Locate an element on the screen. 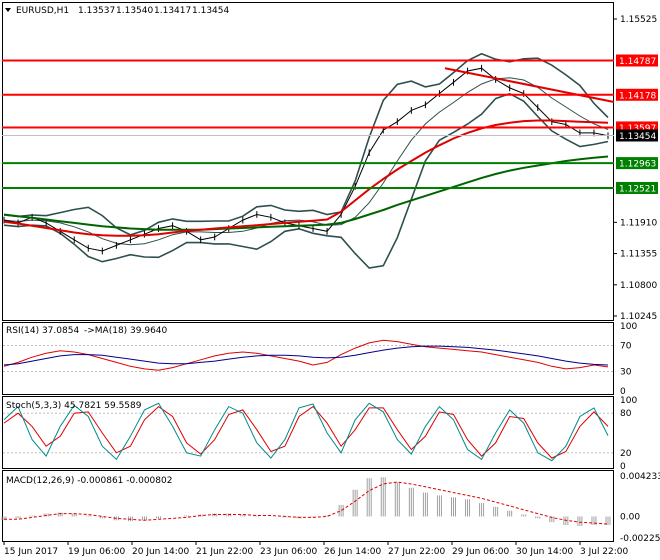 Image resolution: width=660 pixels, height=560 pixels. dropdown-triangle-icon is located at coordinates (8, 10).